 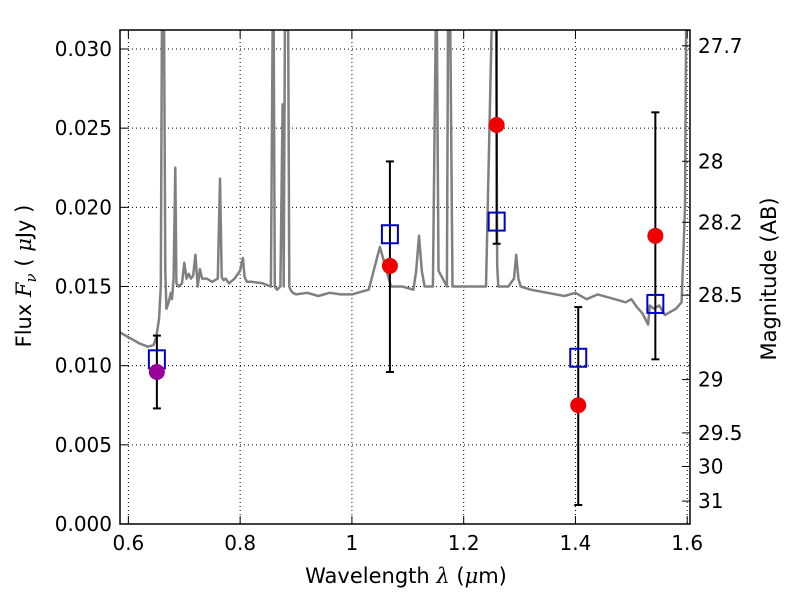 I want to click on y-tick-label: 0.000, so click(x=83, y=524).